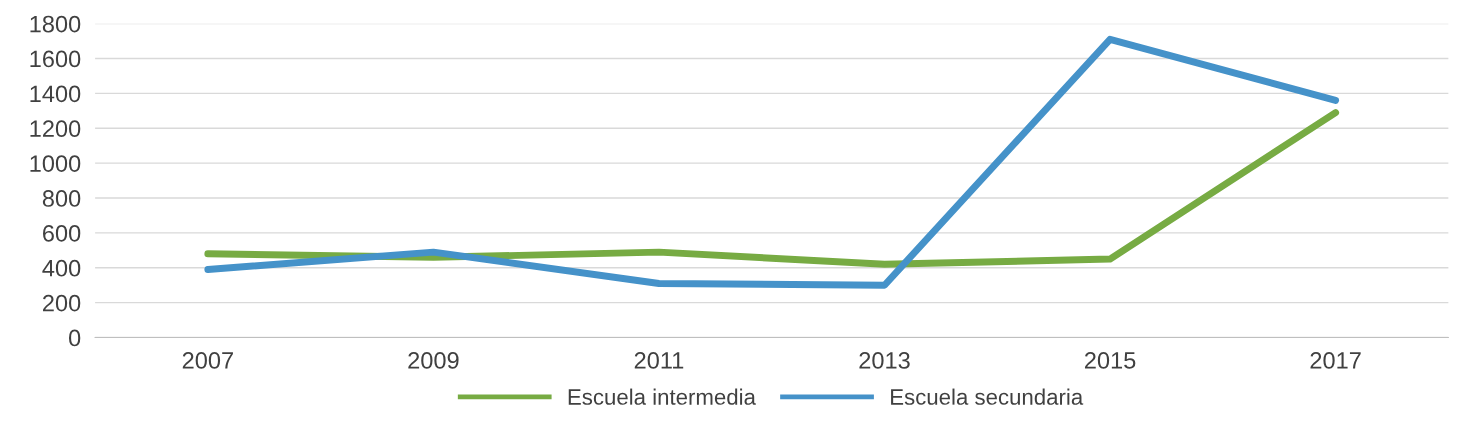 The width and height of the screenshot is (1463, 430). Describe the element at coordinates (75, 338) in the screenshot. I see `y-tick-label: 0` at that location.